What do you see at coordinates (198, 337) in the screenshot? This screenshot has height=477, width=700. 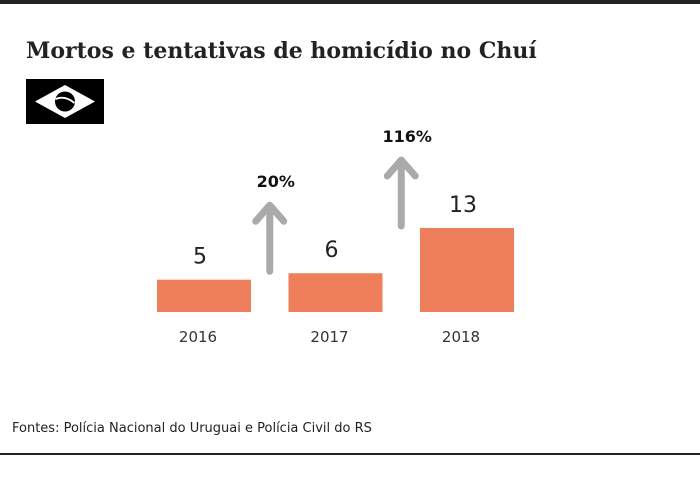 I see `x-tick-label-2016: 2016` at bounding box center [198, 337].